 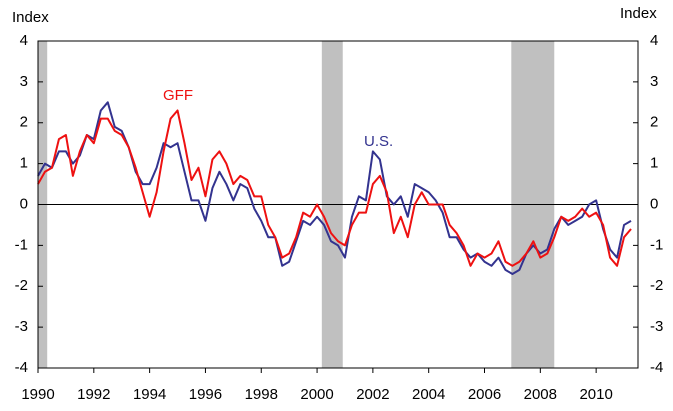 What do you see at coordinates (654, 40) in the screenshot?
I see `y2-tick-label: 4` at bounding box center [654, 40].